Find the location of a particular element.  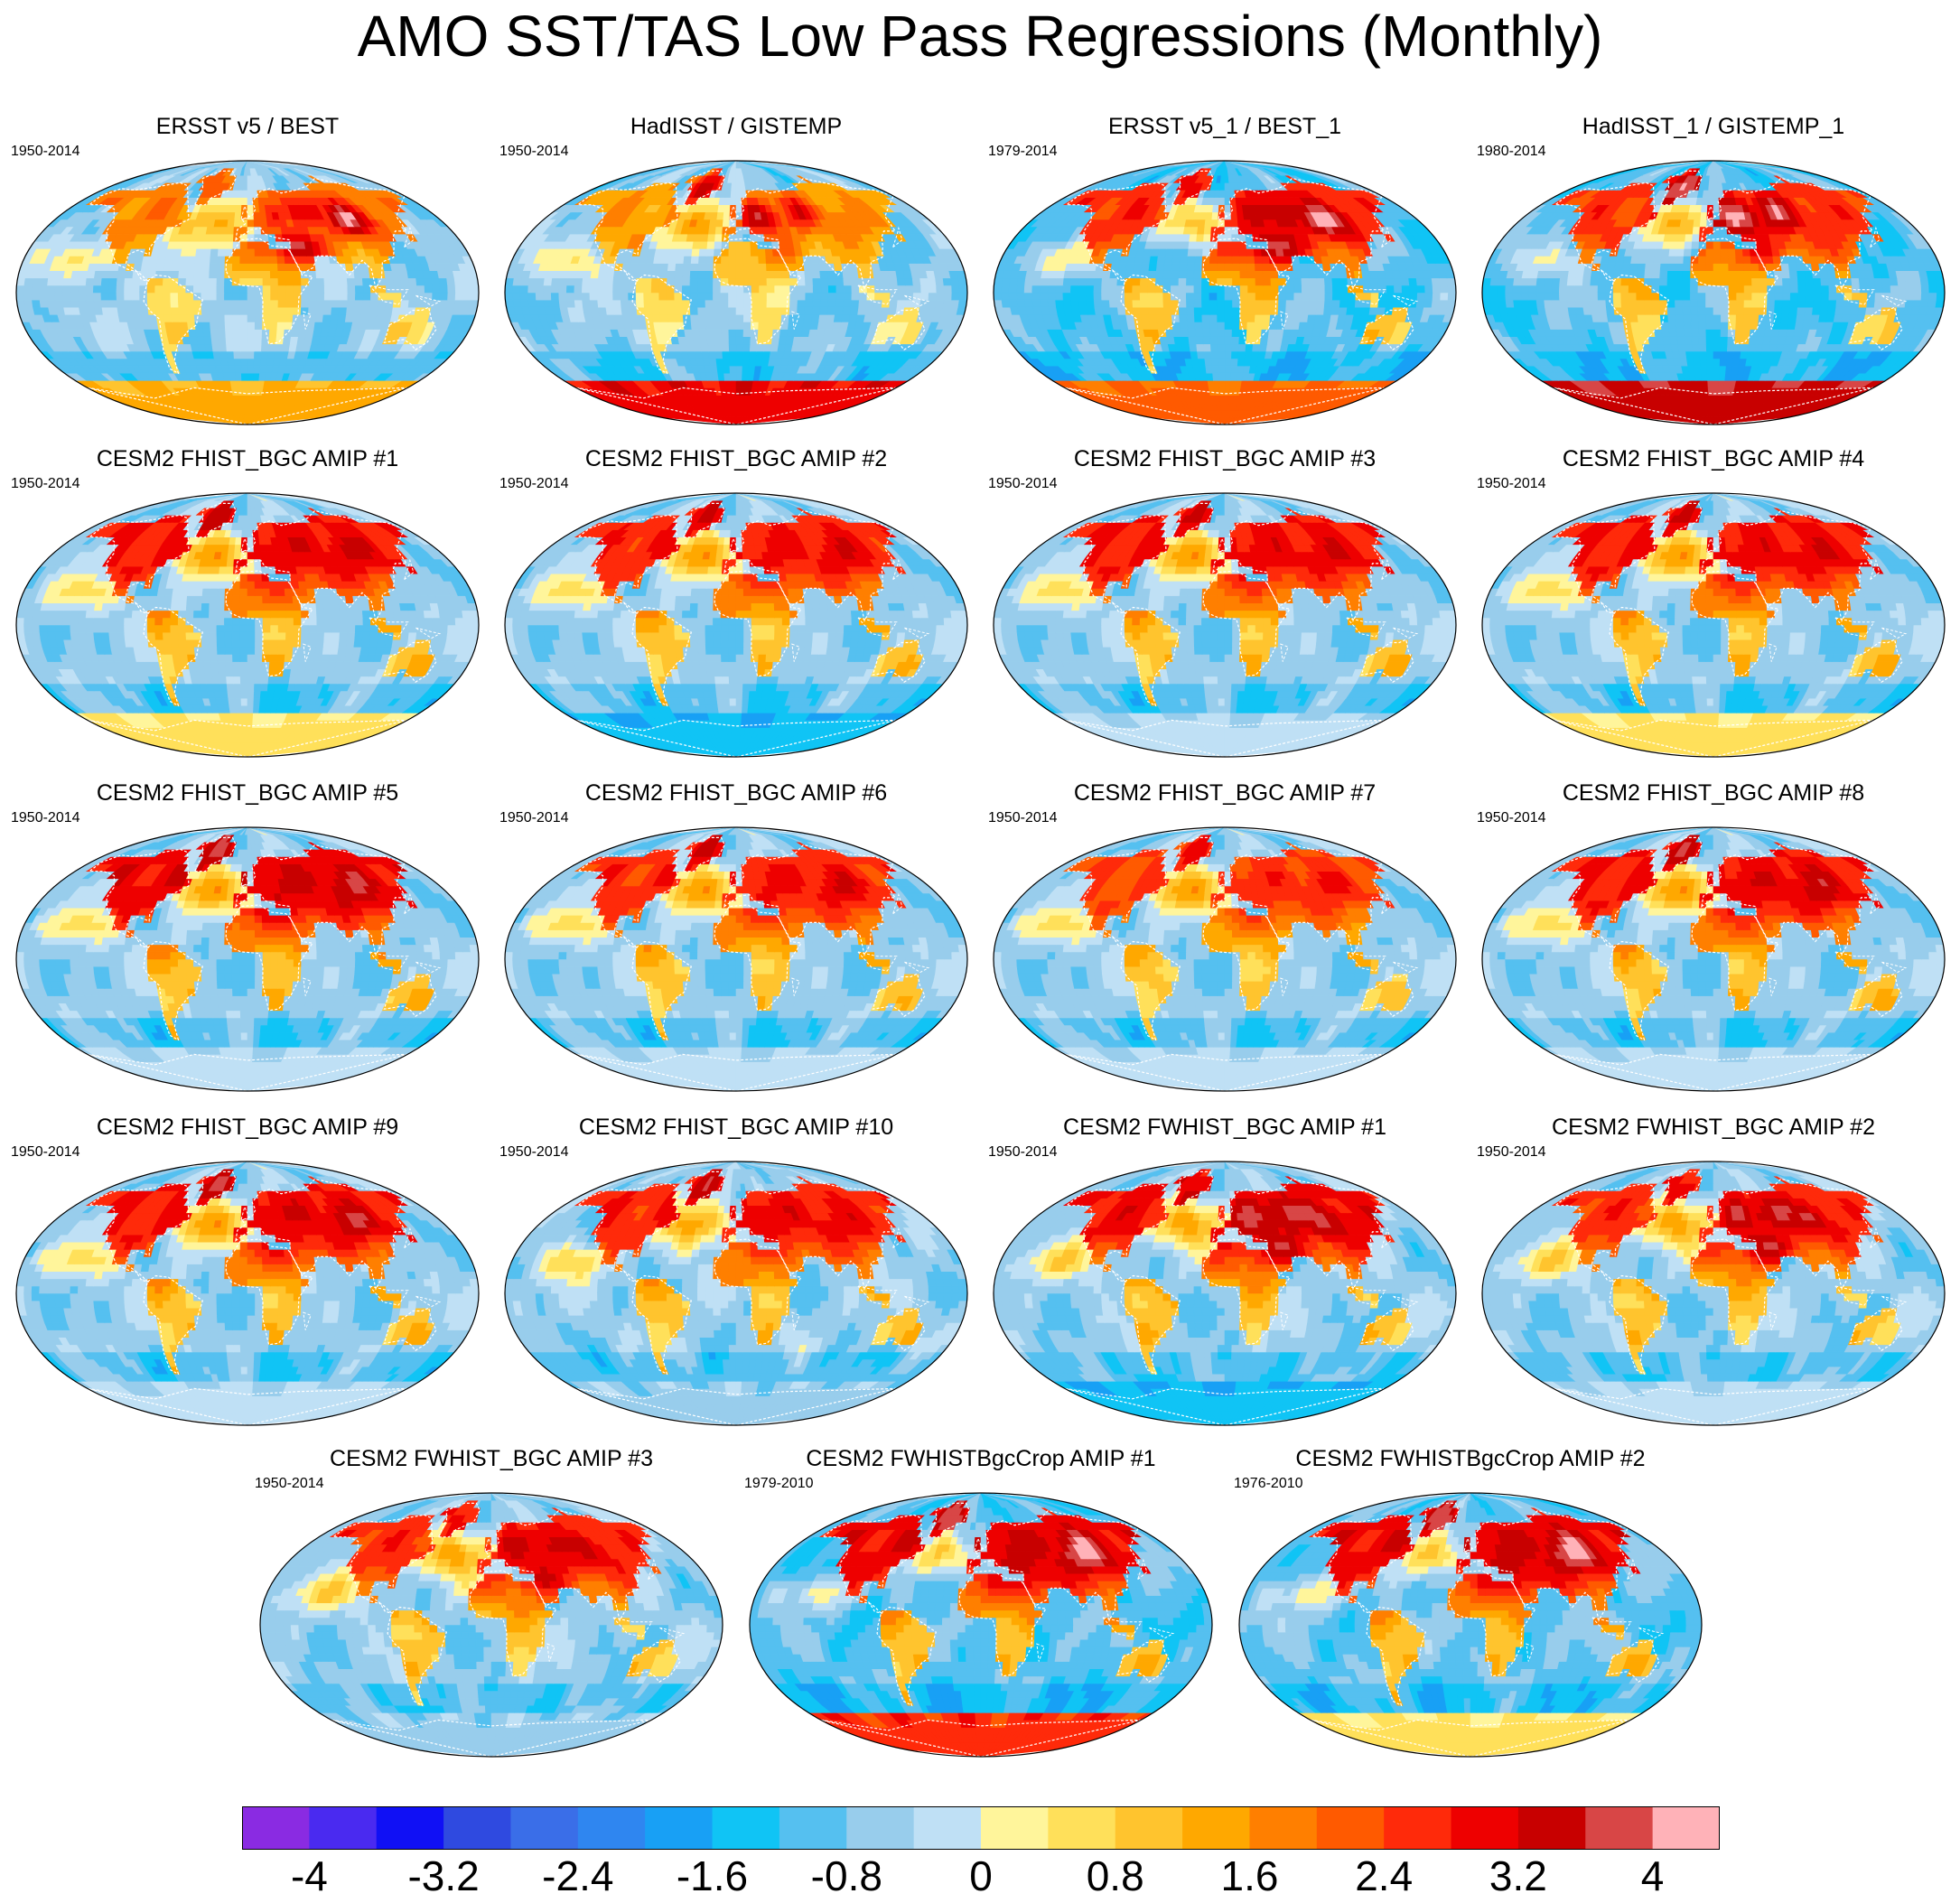

panel-period: 1950-2014 is located at coordinates (45, 152).